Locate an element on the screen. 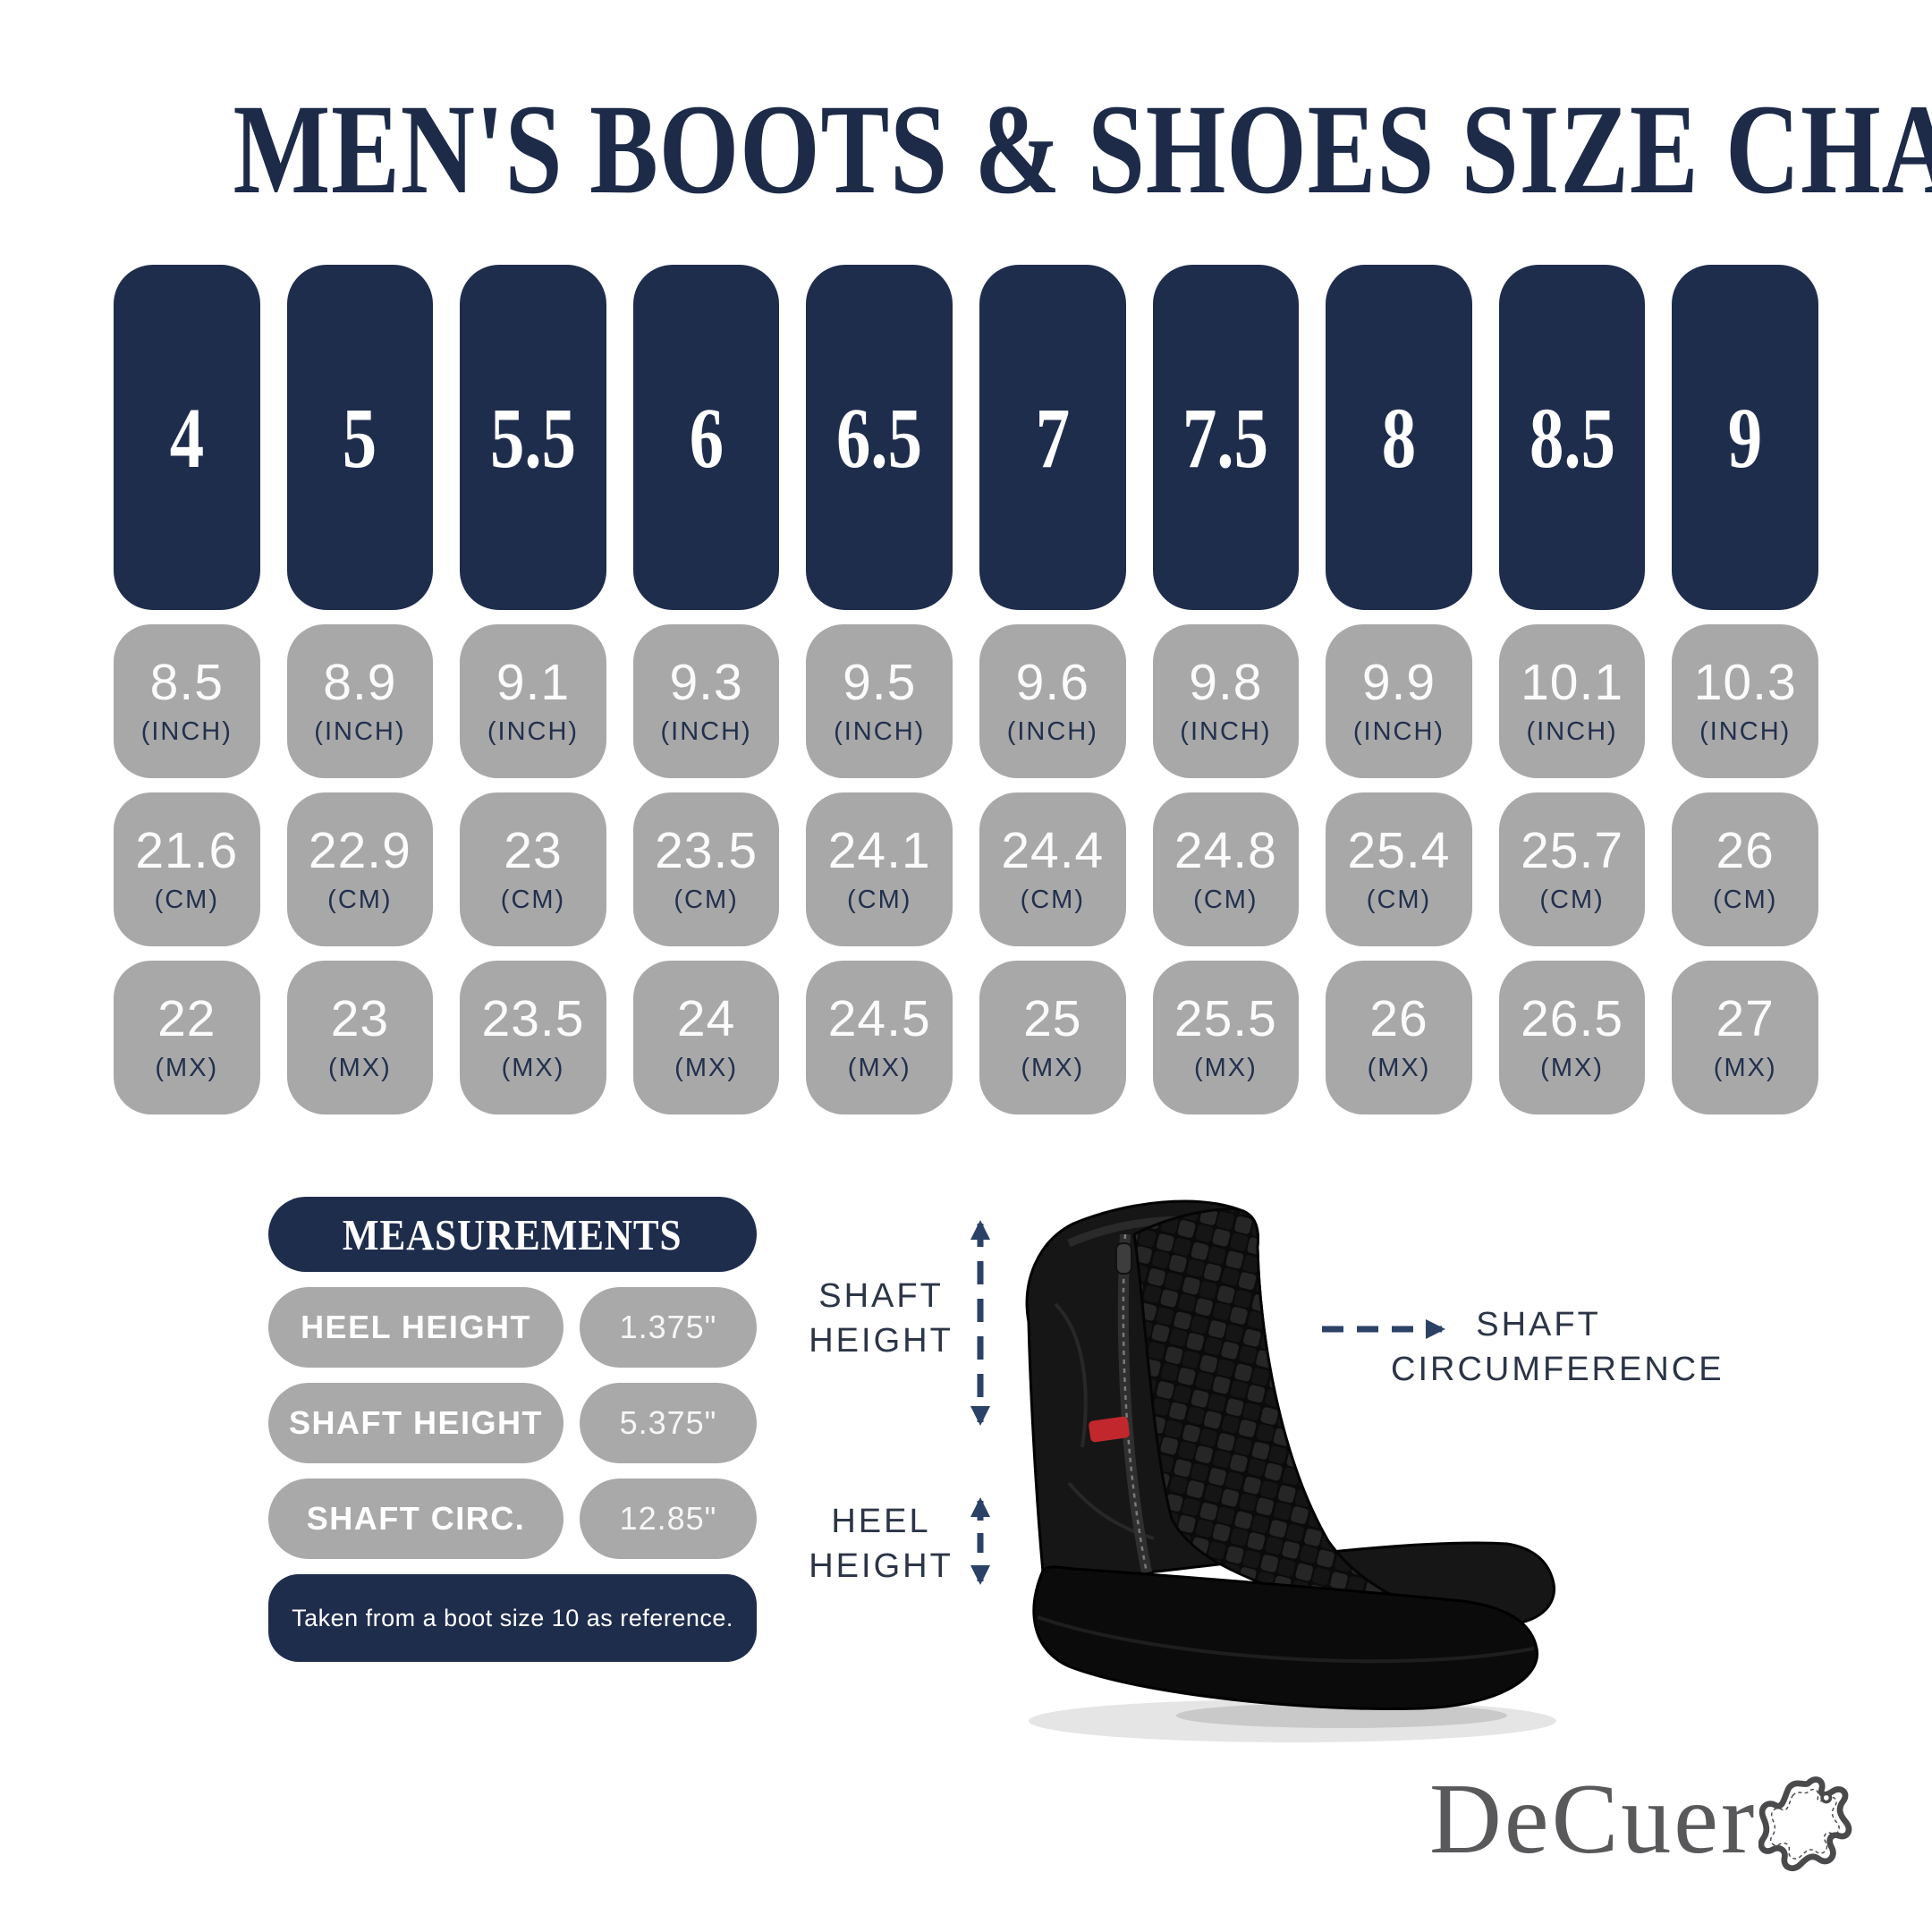 The image size is (1932, 1932). cm-value: 22.9 is located at coordinates (359, 850).